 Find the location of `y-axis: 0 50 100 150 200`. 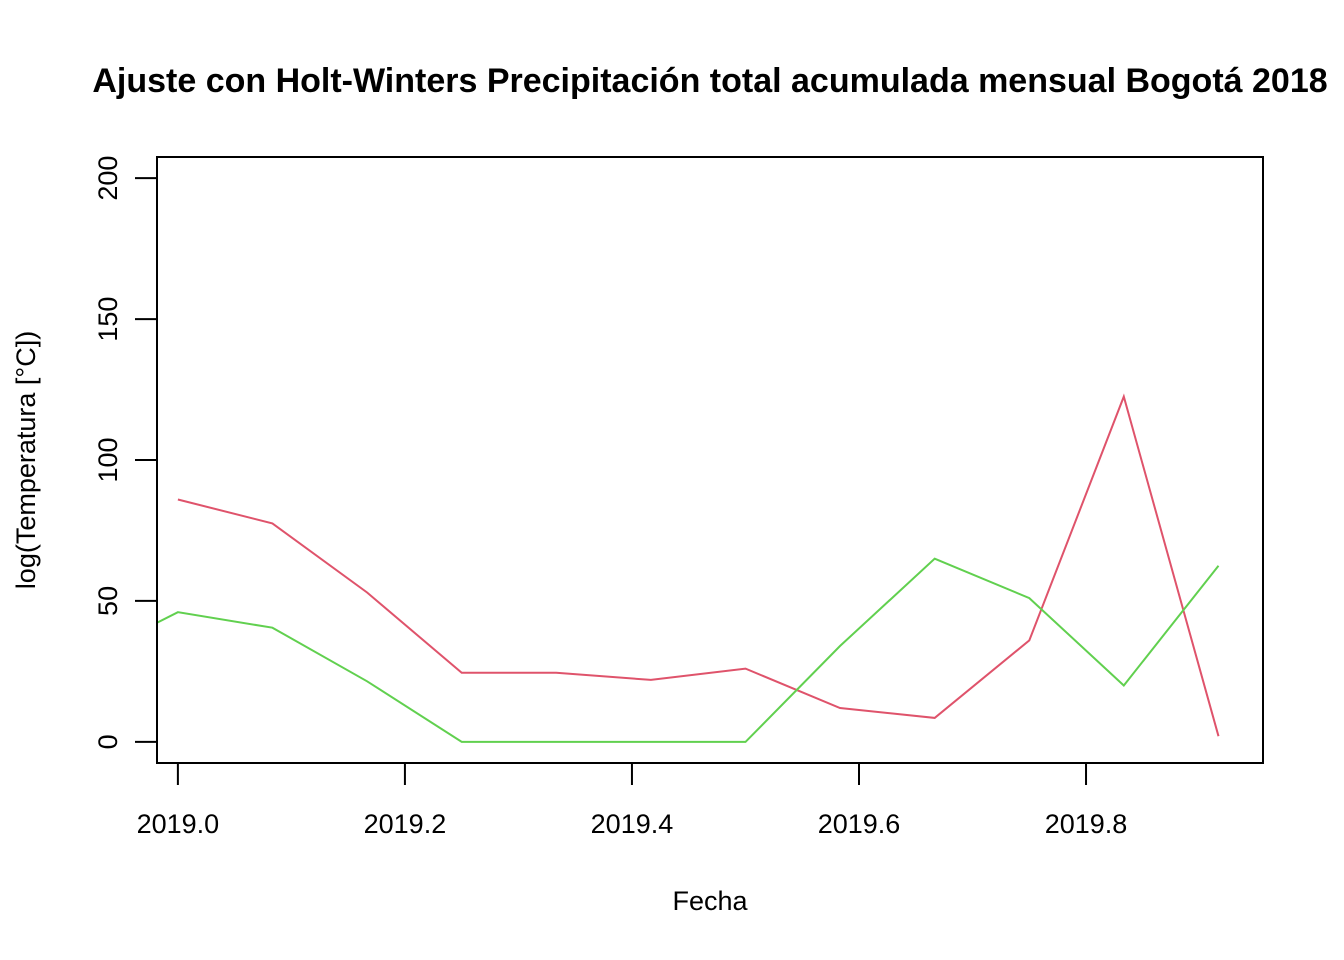

y-axis: 0 50 100 150 200 is located at coordinates (125, 452).